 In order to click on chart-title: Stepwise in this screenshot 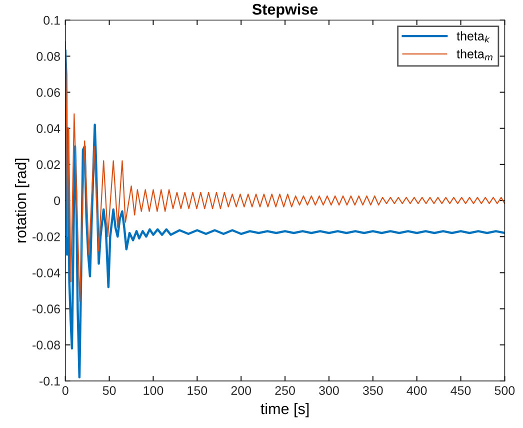, I will do `click(285, 10)`.